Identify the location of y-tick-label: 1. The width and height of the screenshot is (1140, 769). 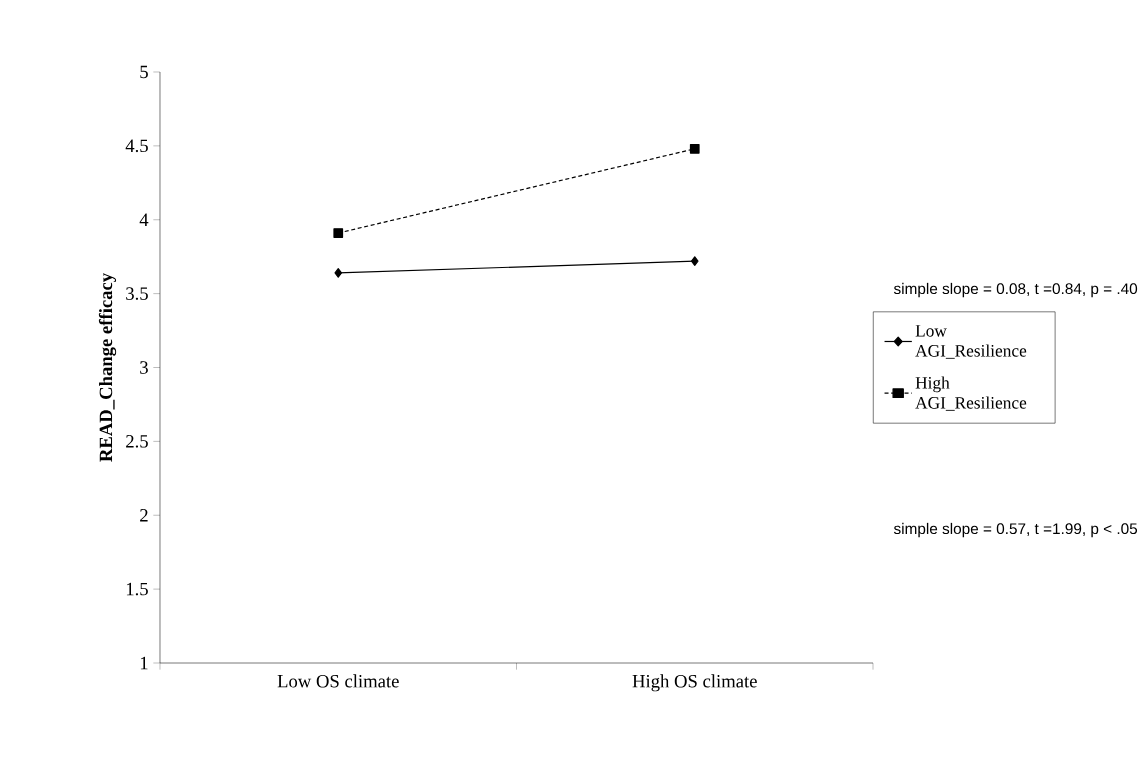
(144, 663).